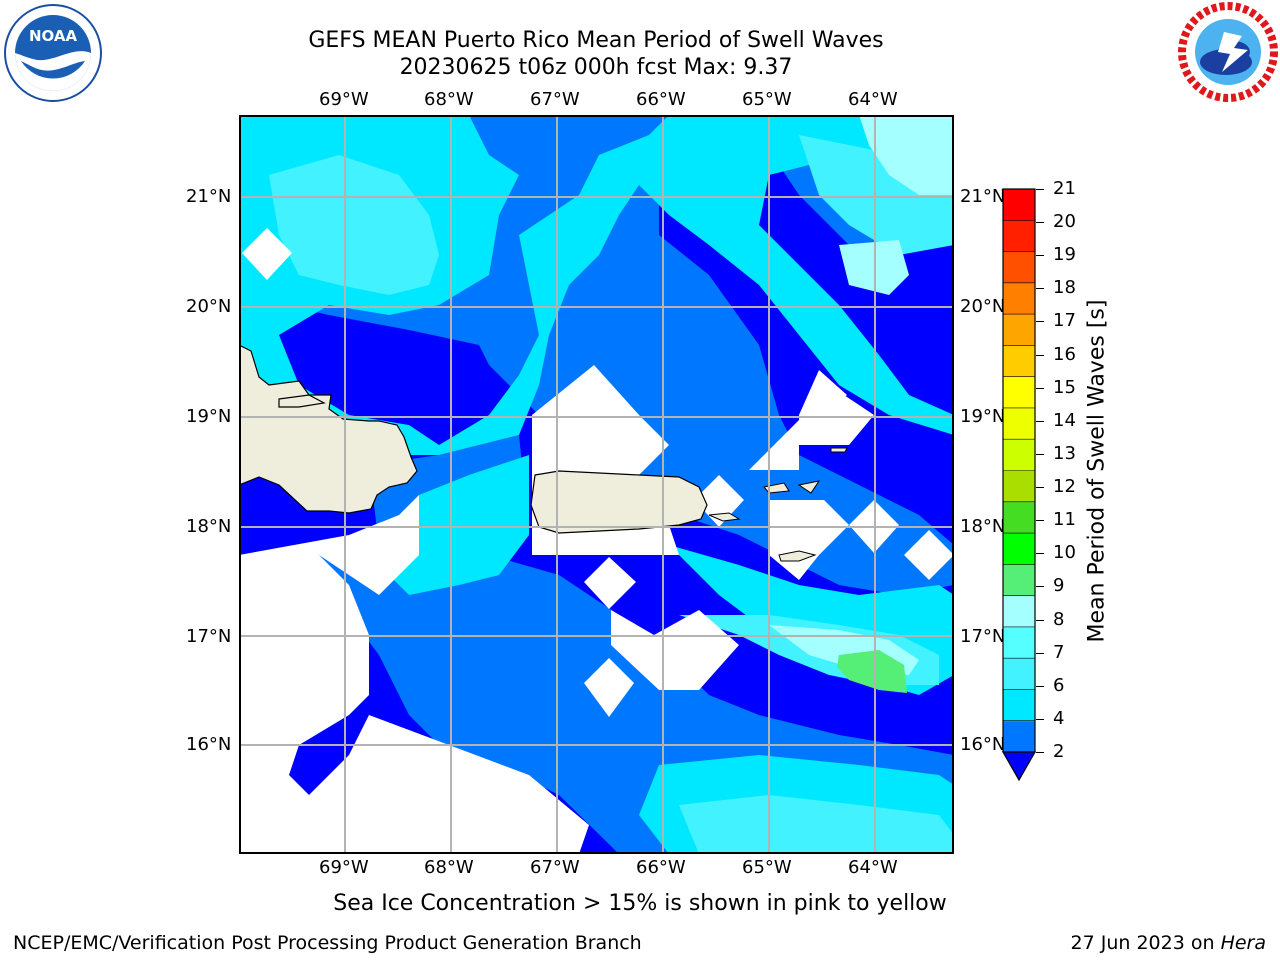 Image resolution: width=1280 pixels, height=960 pixels. Describe the element at coordinates (1064, 487) in the screenshot. I see `colorbar-tick-label: 12` at that location.